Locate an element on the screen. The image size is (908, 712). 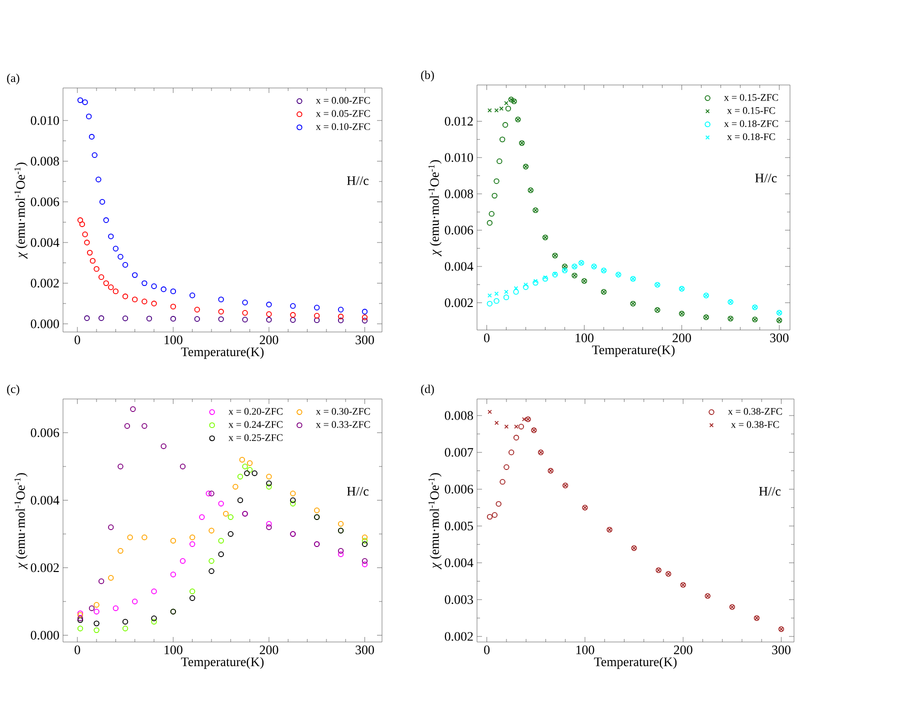
y-tick-label: 0.006 is located at coordinates (45, 201).